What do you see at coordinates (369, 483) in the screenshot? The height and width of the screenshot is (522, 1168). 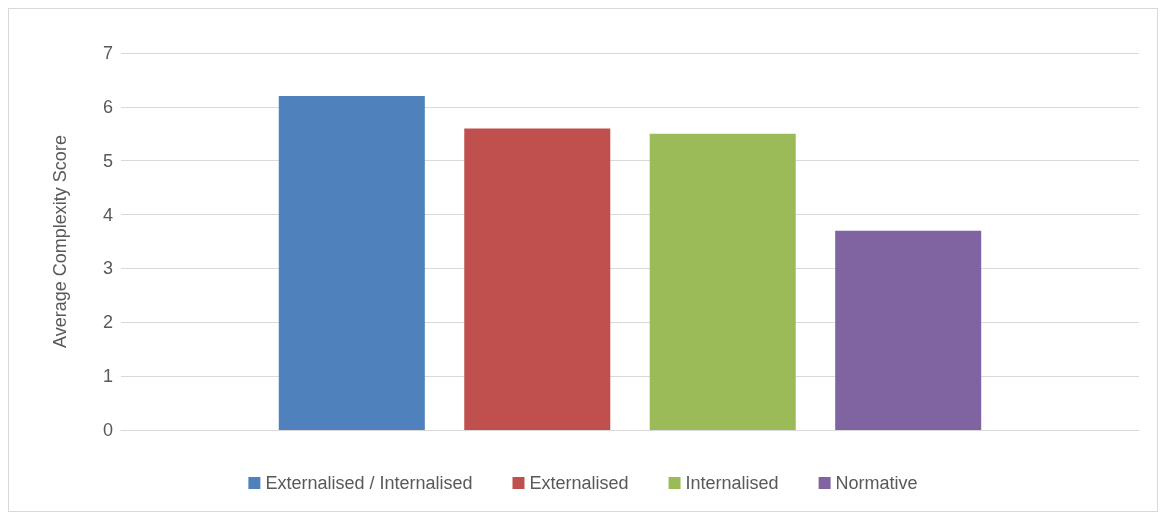 I see `legend-label: Externalised / Internalised` at bounding box center [369, 483].